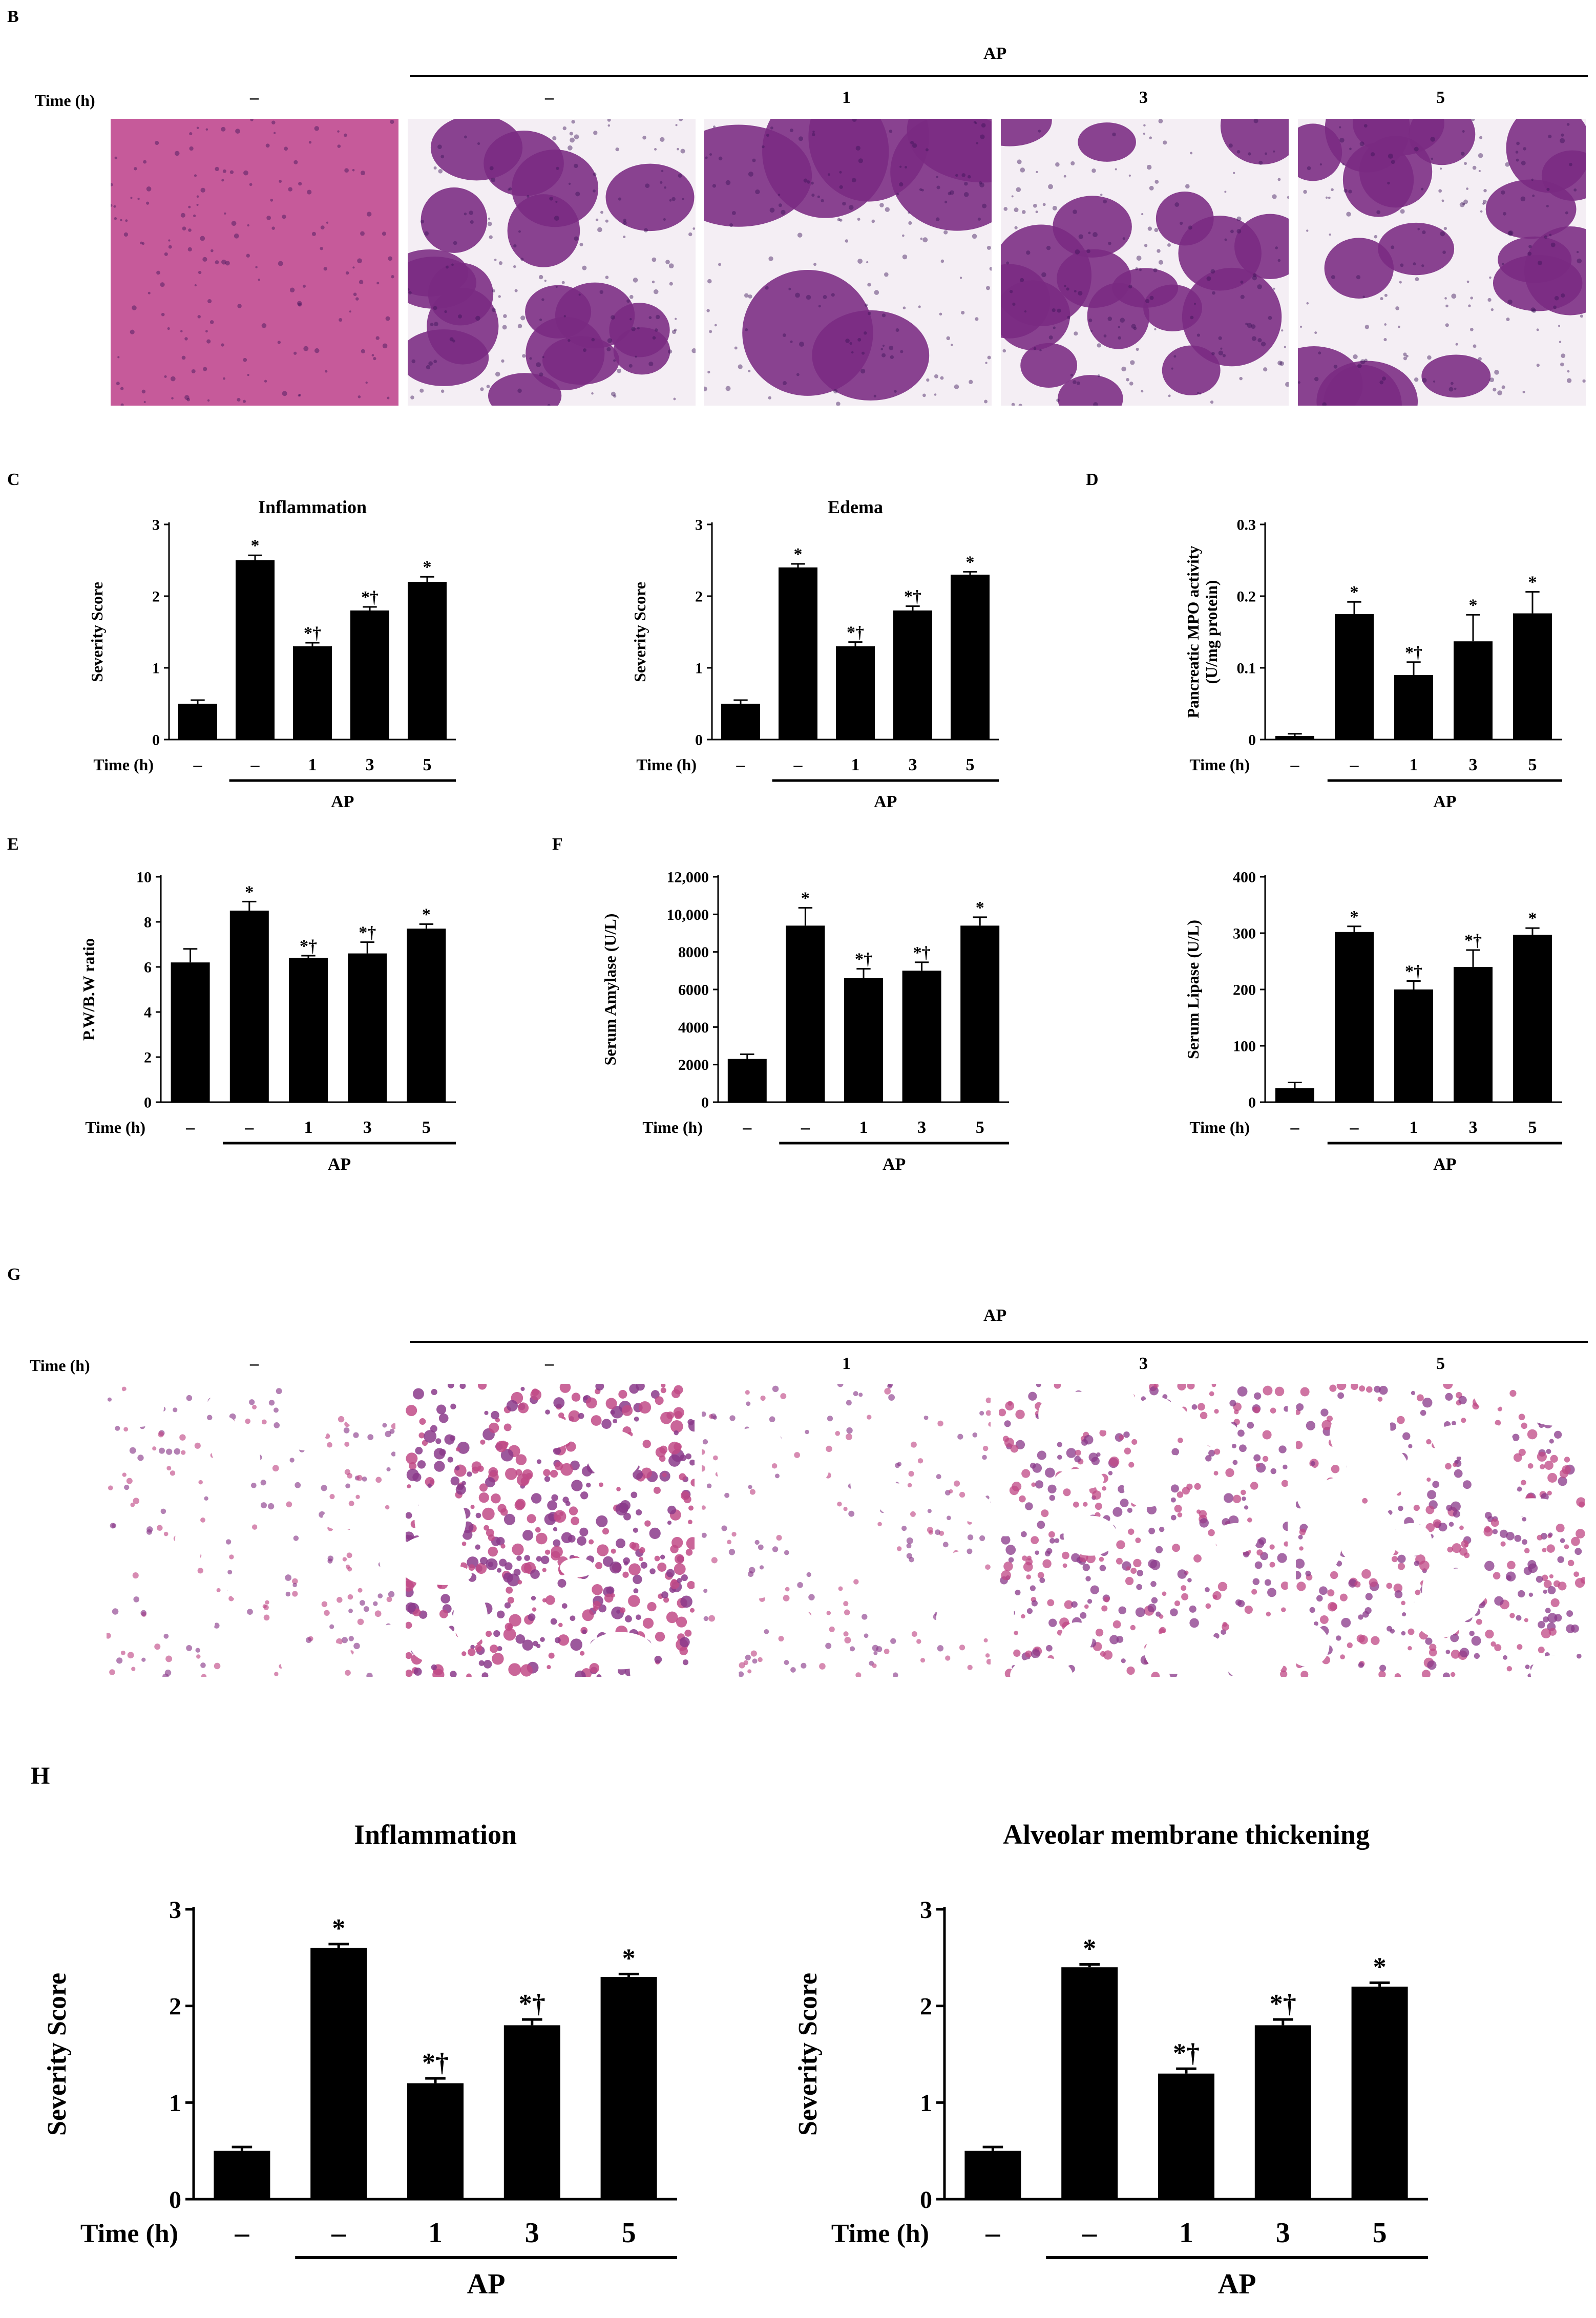  I want to click on time-value-0: –, so click(254, 1363).